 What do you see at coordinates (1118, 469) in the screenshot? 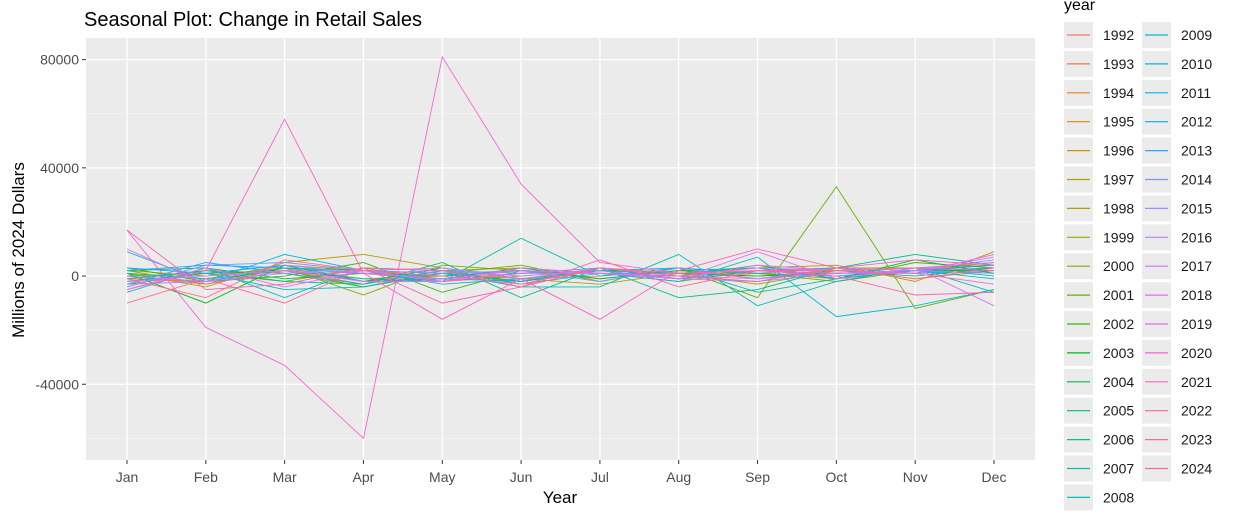
I see `legend-label: 2007` at bounding box center [1118, 469].